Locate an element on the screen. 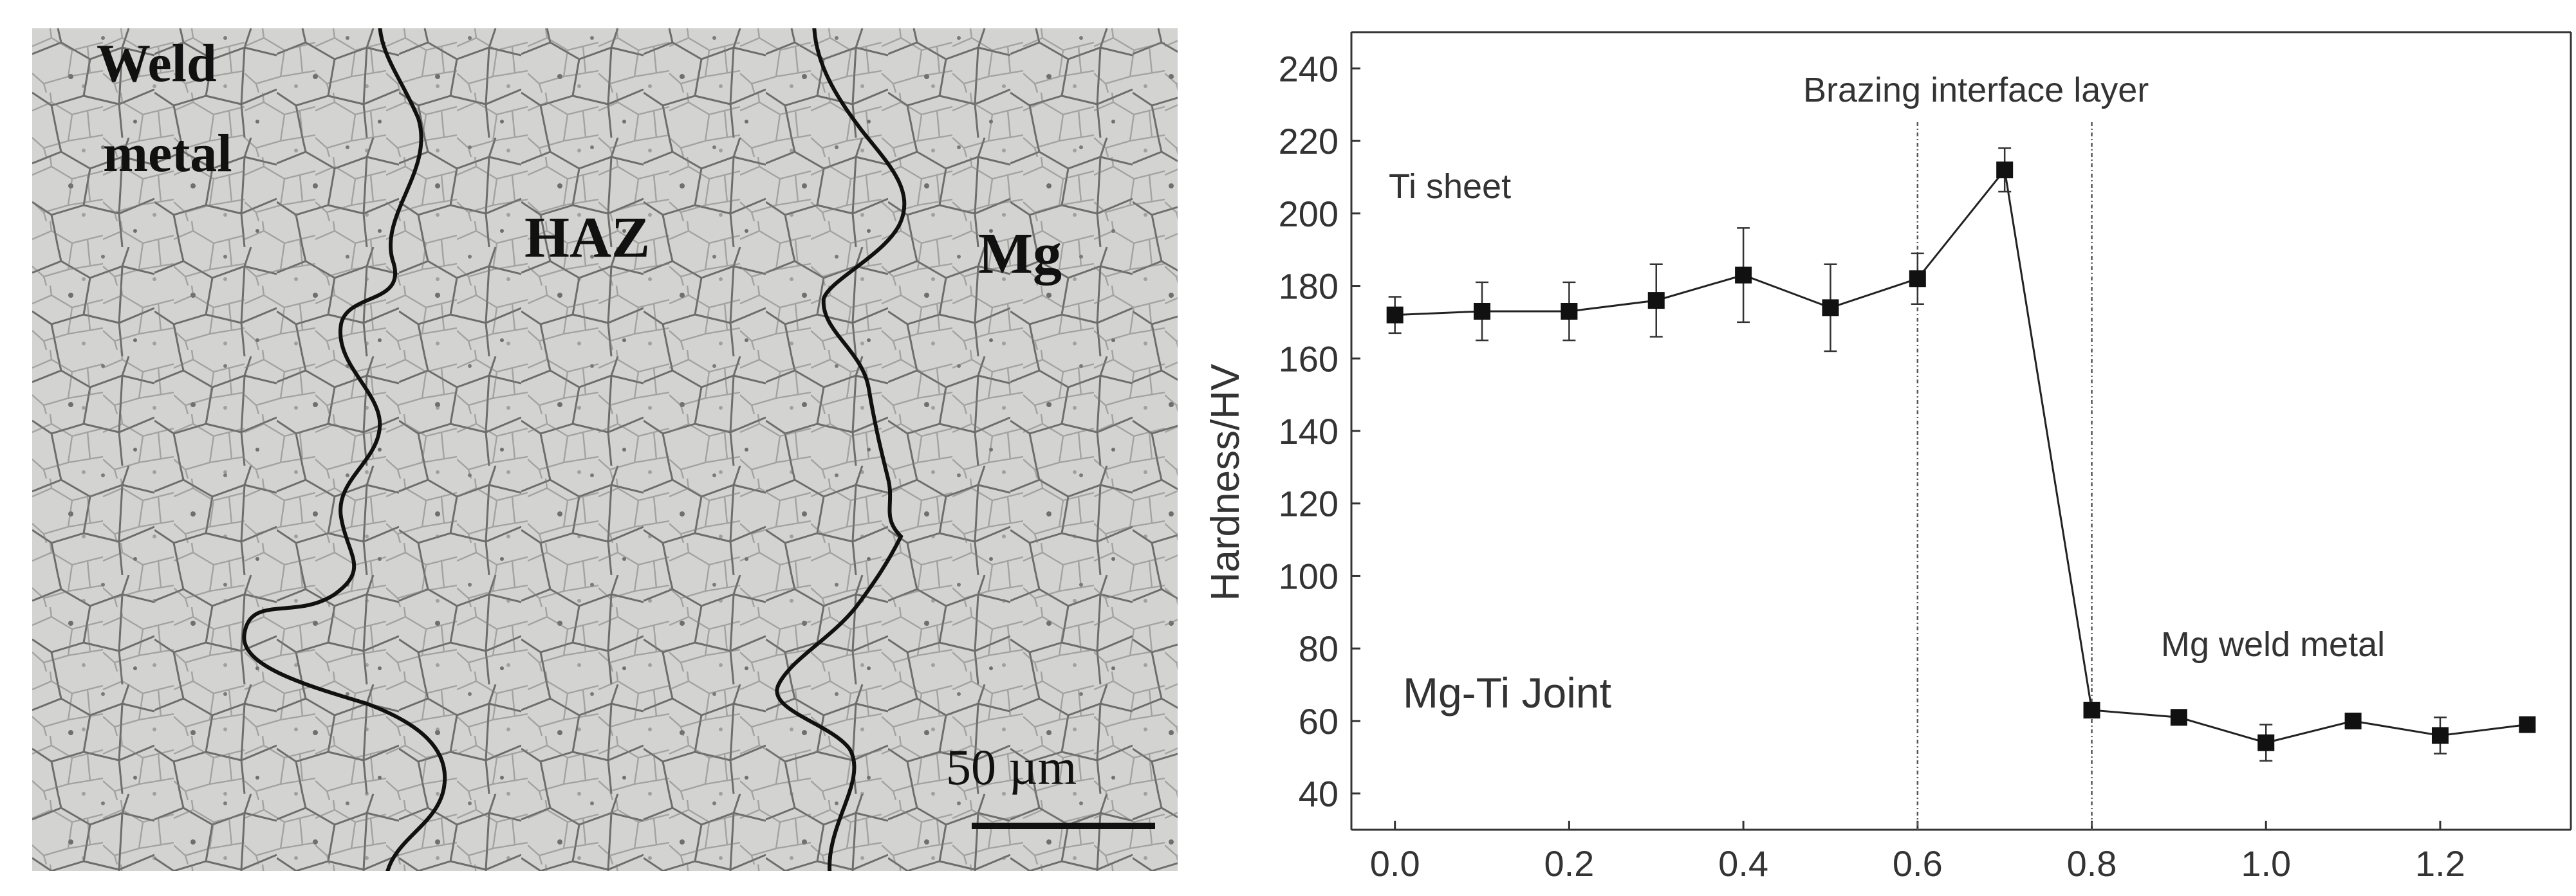  haz-mg-boundary-line is located at coordinates (841, 449).